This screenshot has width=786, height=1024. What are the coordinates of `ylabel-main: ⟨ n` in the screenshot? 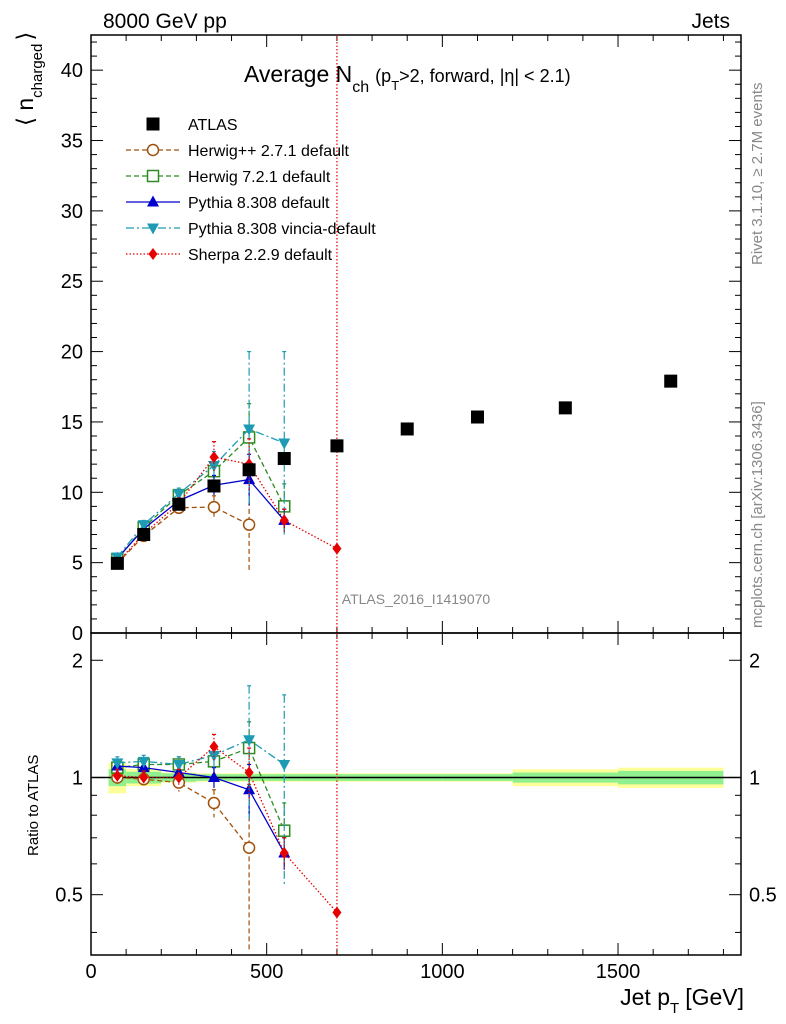 It's located at (25, 112).